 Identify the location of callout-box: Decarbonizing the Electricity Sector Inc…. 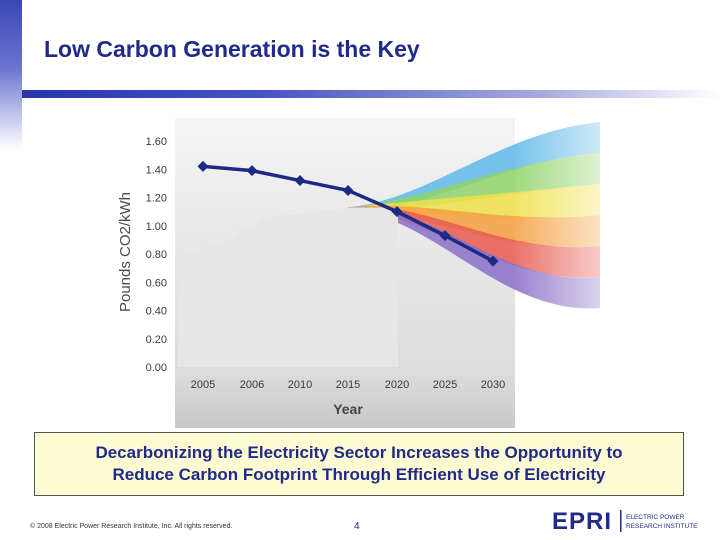
(359, 464).